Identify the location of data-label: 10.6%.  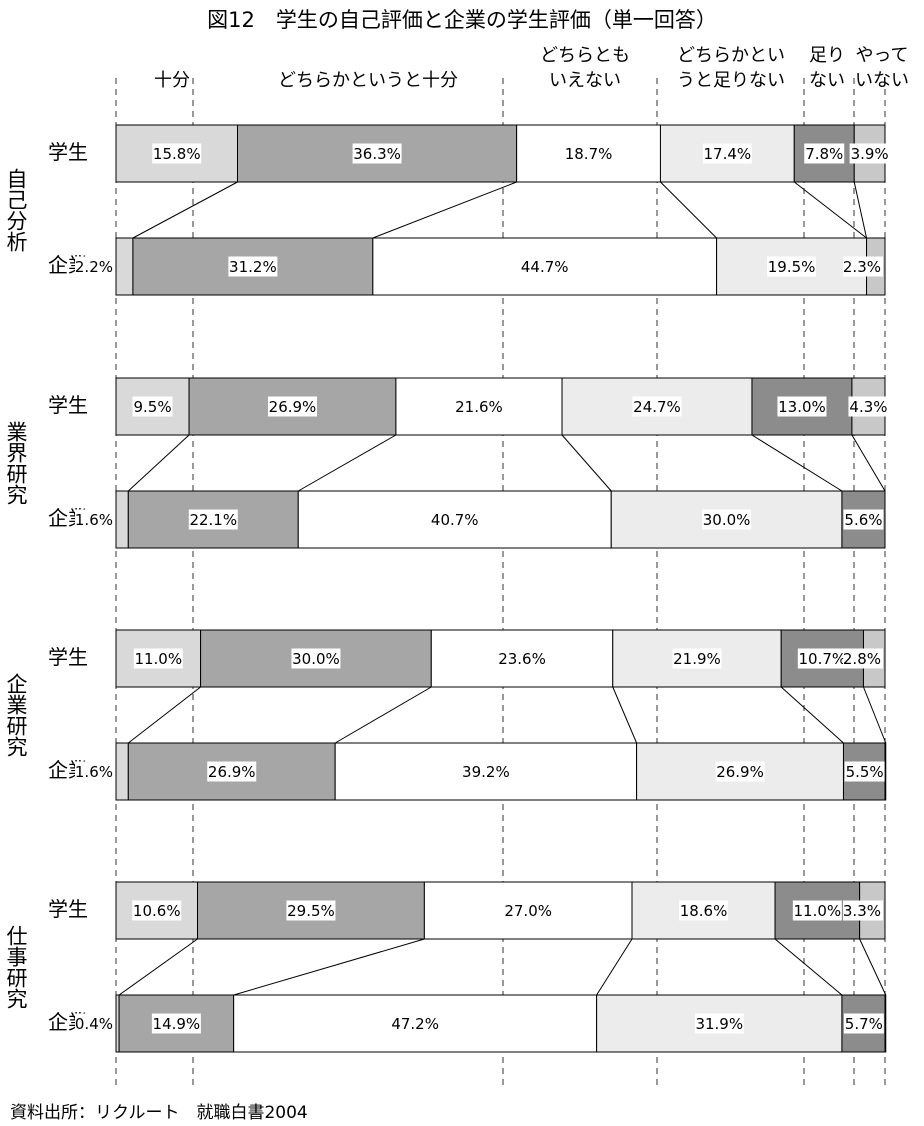
(157, 911).